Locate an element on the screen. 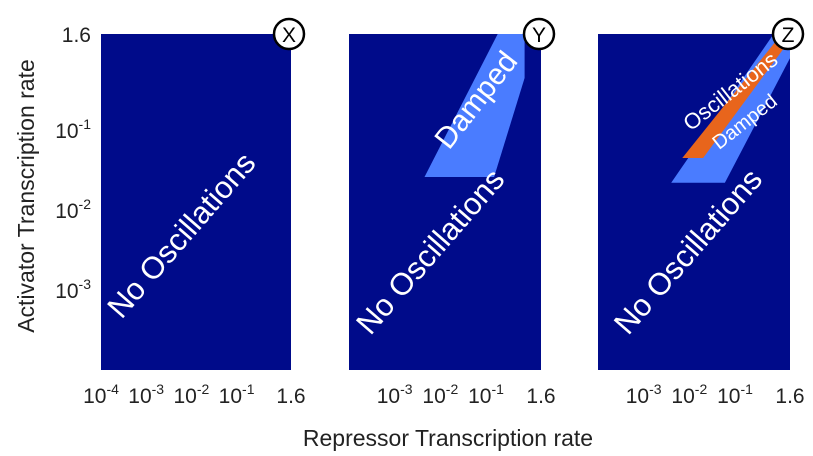  region-damped is located at coordinates (474, 105).